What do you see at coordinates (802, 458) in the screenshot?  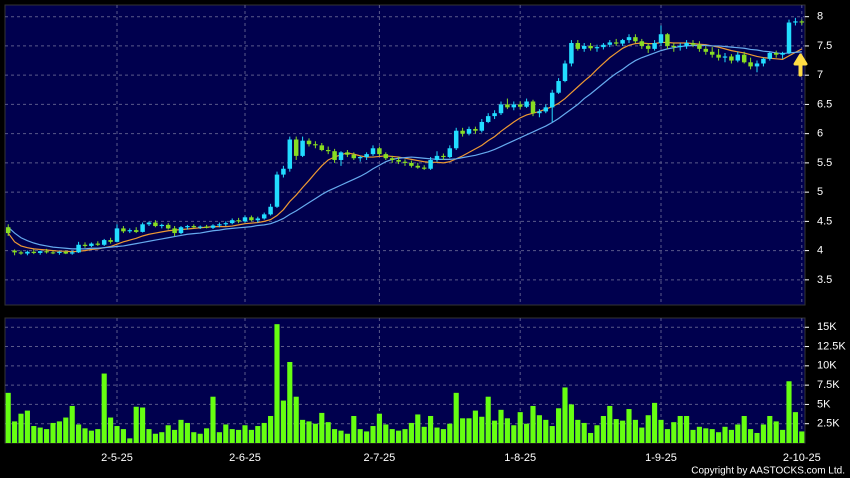 I see `x-tick-label: 2-10-25` at bounding box center [802, 458].